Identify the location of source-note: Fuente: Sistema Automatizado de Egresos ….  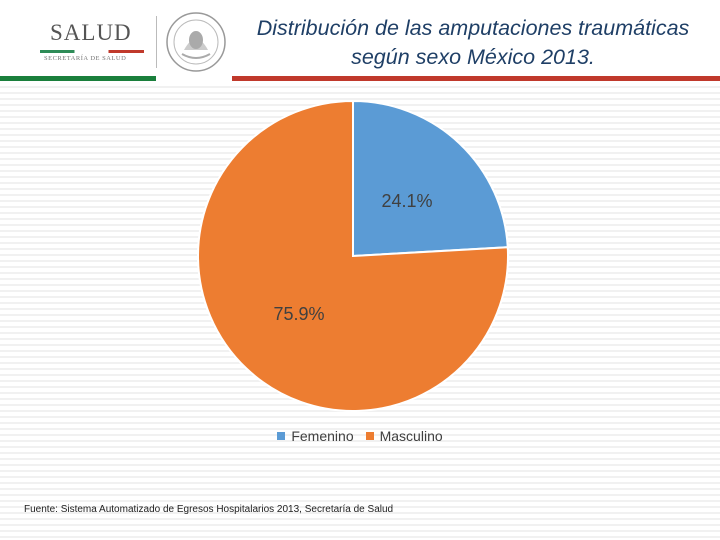
(209, 509).